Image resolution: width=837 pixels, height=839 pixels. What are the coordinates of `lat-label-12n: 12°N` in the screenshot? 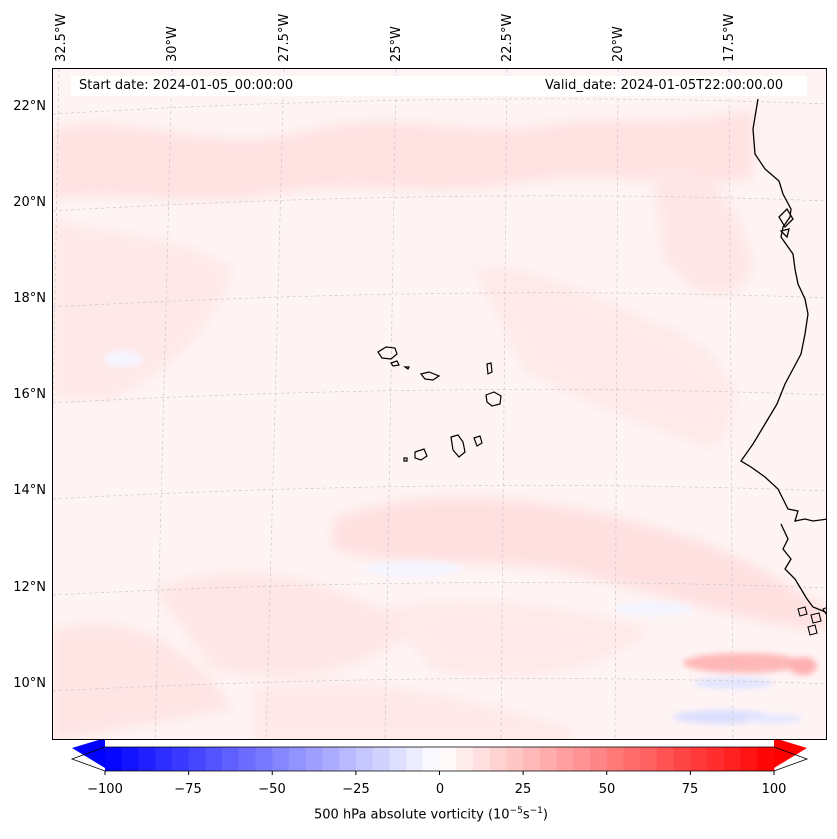 It's located at (29, 587).